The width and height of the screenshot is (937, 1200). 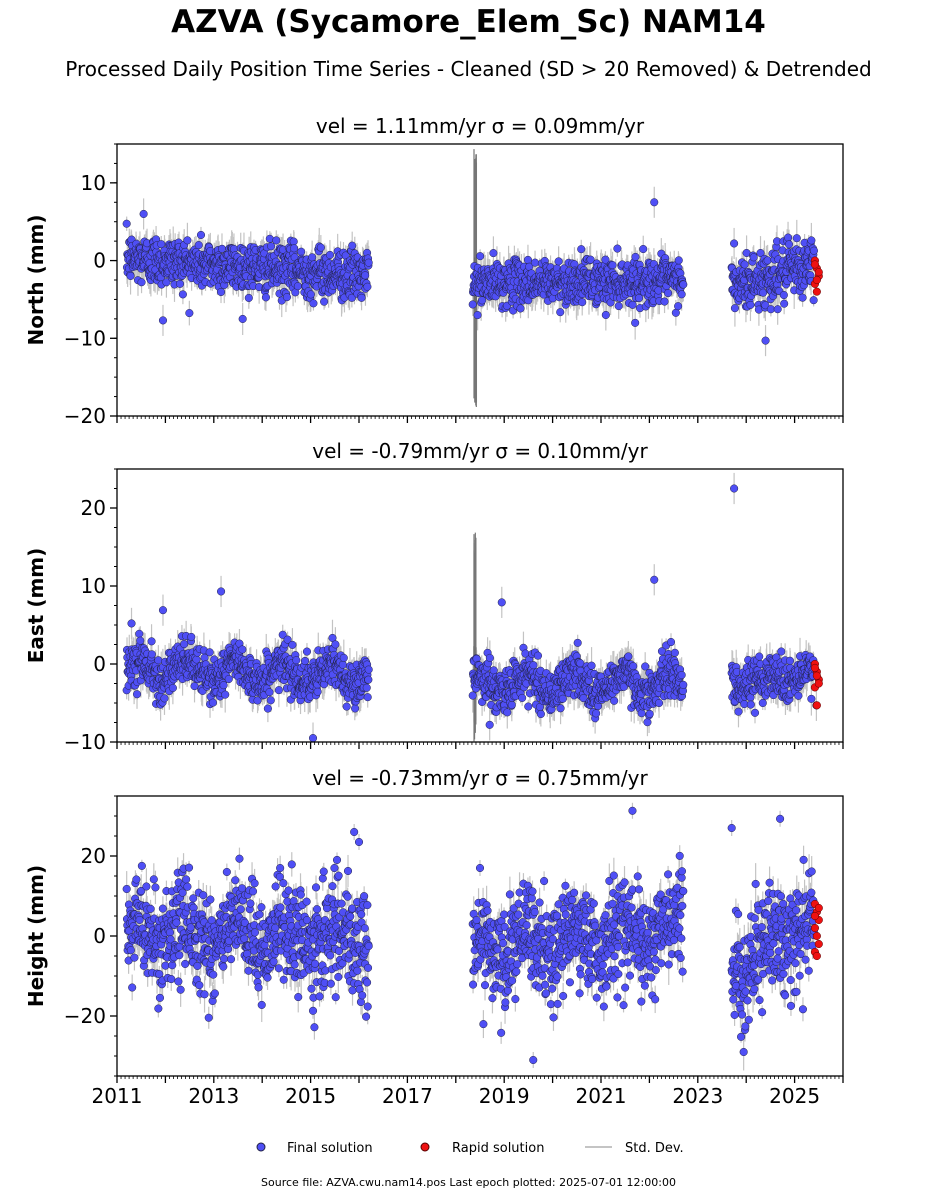 I want to click on panel-title: vel = 1.11mm/yr σ = 0.09mm/yr, so click(x=480, y=126).